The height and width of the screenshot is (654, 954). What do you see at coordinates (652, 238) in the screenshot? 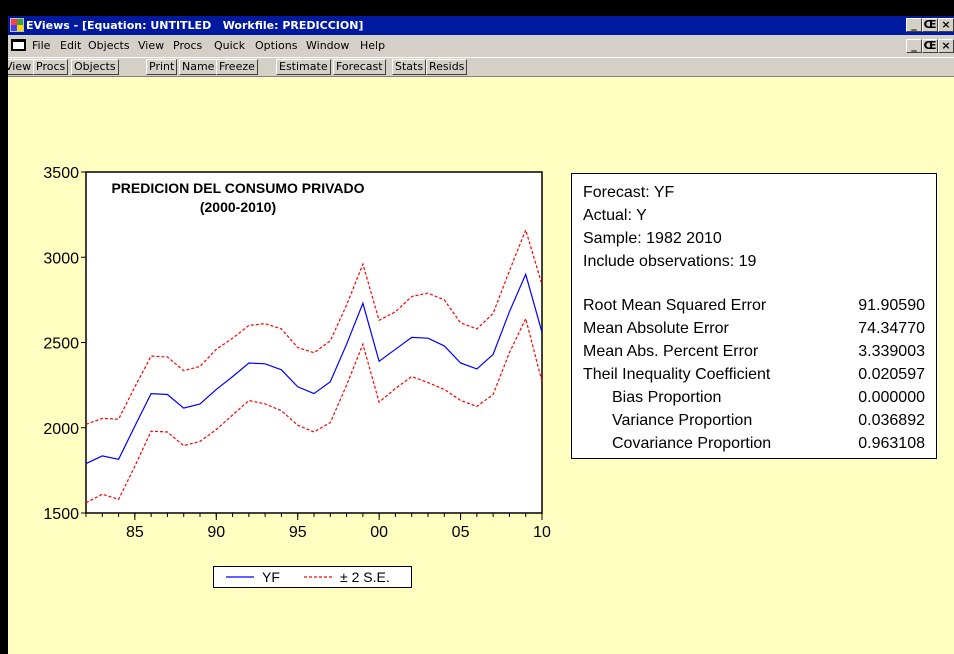
I see `stats-sample-line: Sample: 1982 2010` at bounding box center [652, 238].